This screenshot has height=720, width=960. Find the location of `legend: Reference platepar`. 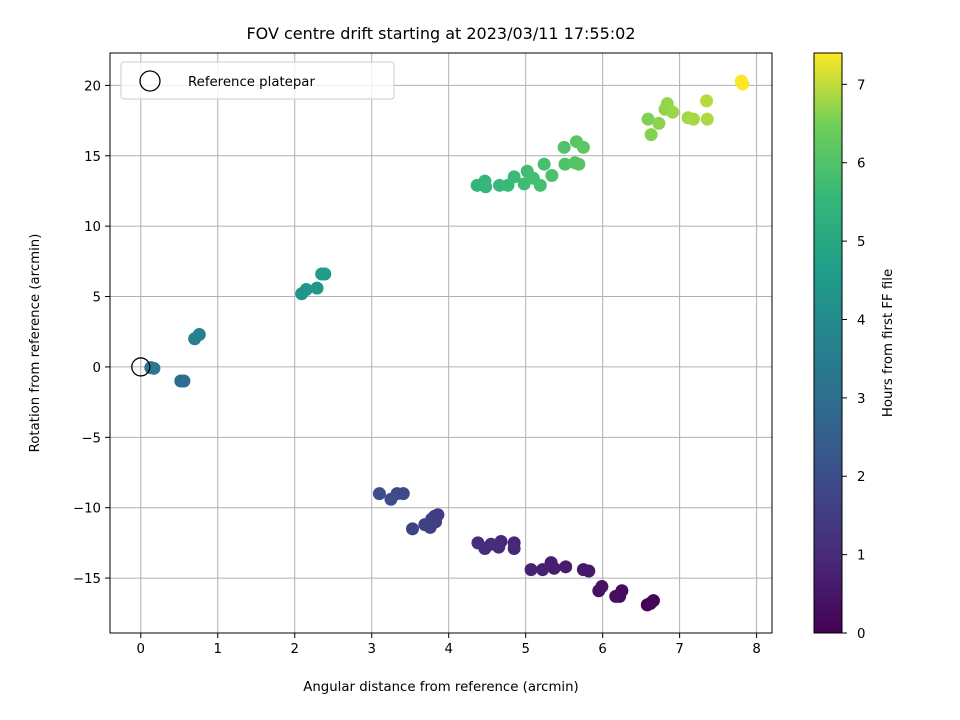

legend: Reference platepar is located at coordinates (257, 80).